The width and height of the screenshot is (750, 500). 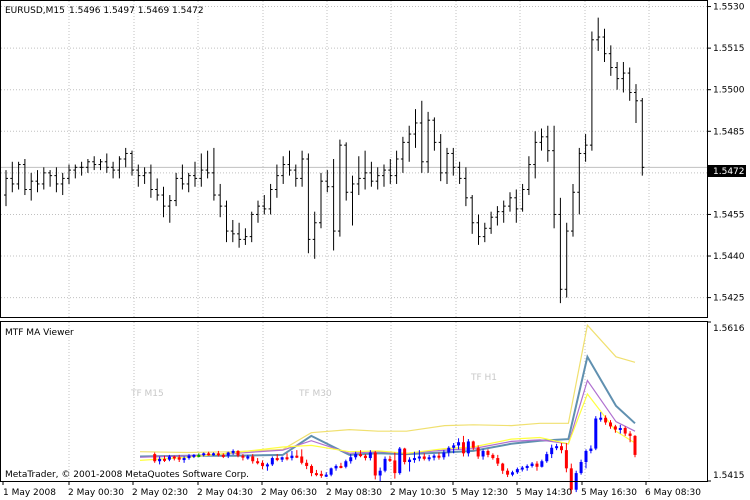 I want to click on sub-tick-label-1: 1.5415, so click(x=729, y=476).